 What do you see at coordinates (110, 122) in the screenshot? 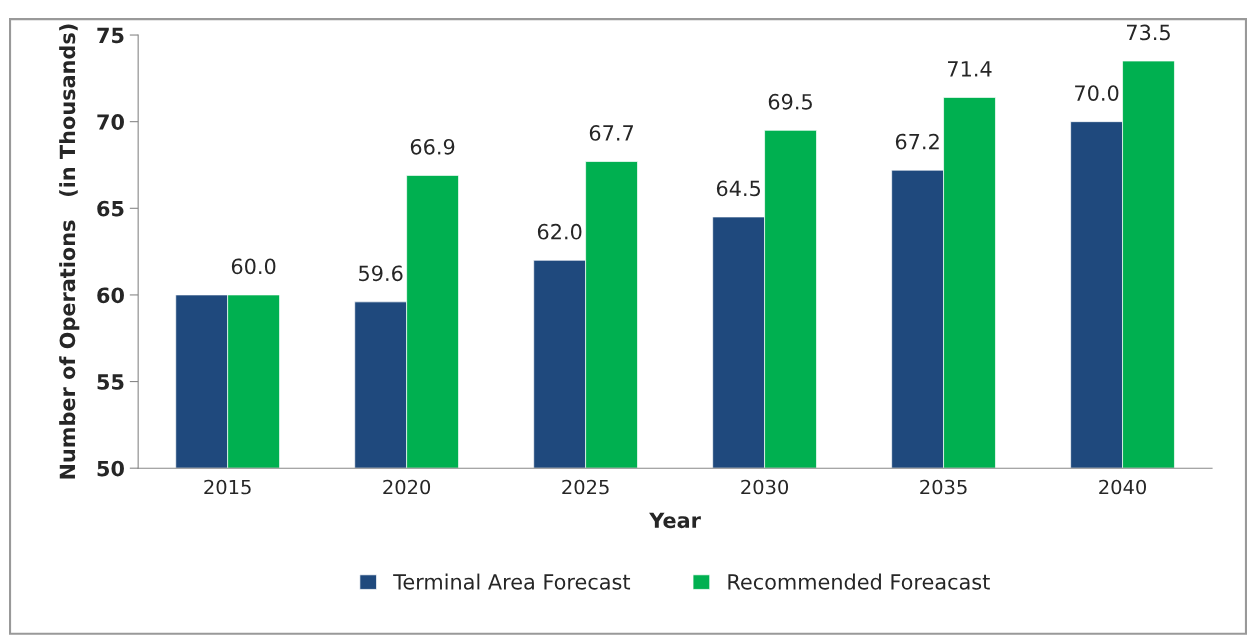
I see `y-tick-label: 70` at bounding box center [110, 122].